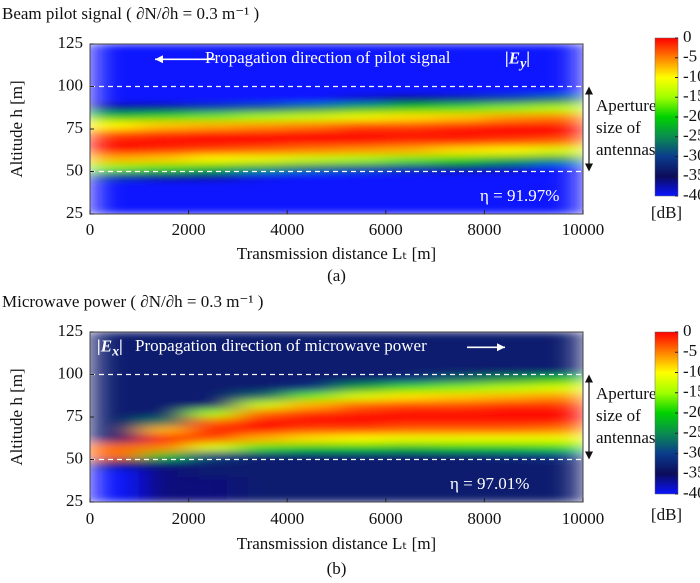  I want to click on y-tick-label: 100, so click(71, 372).